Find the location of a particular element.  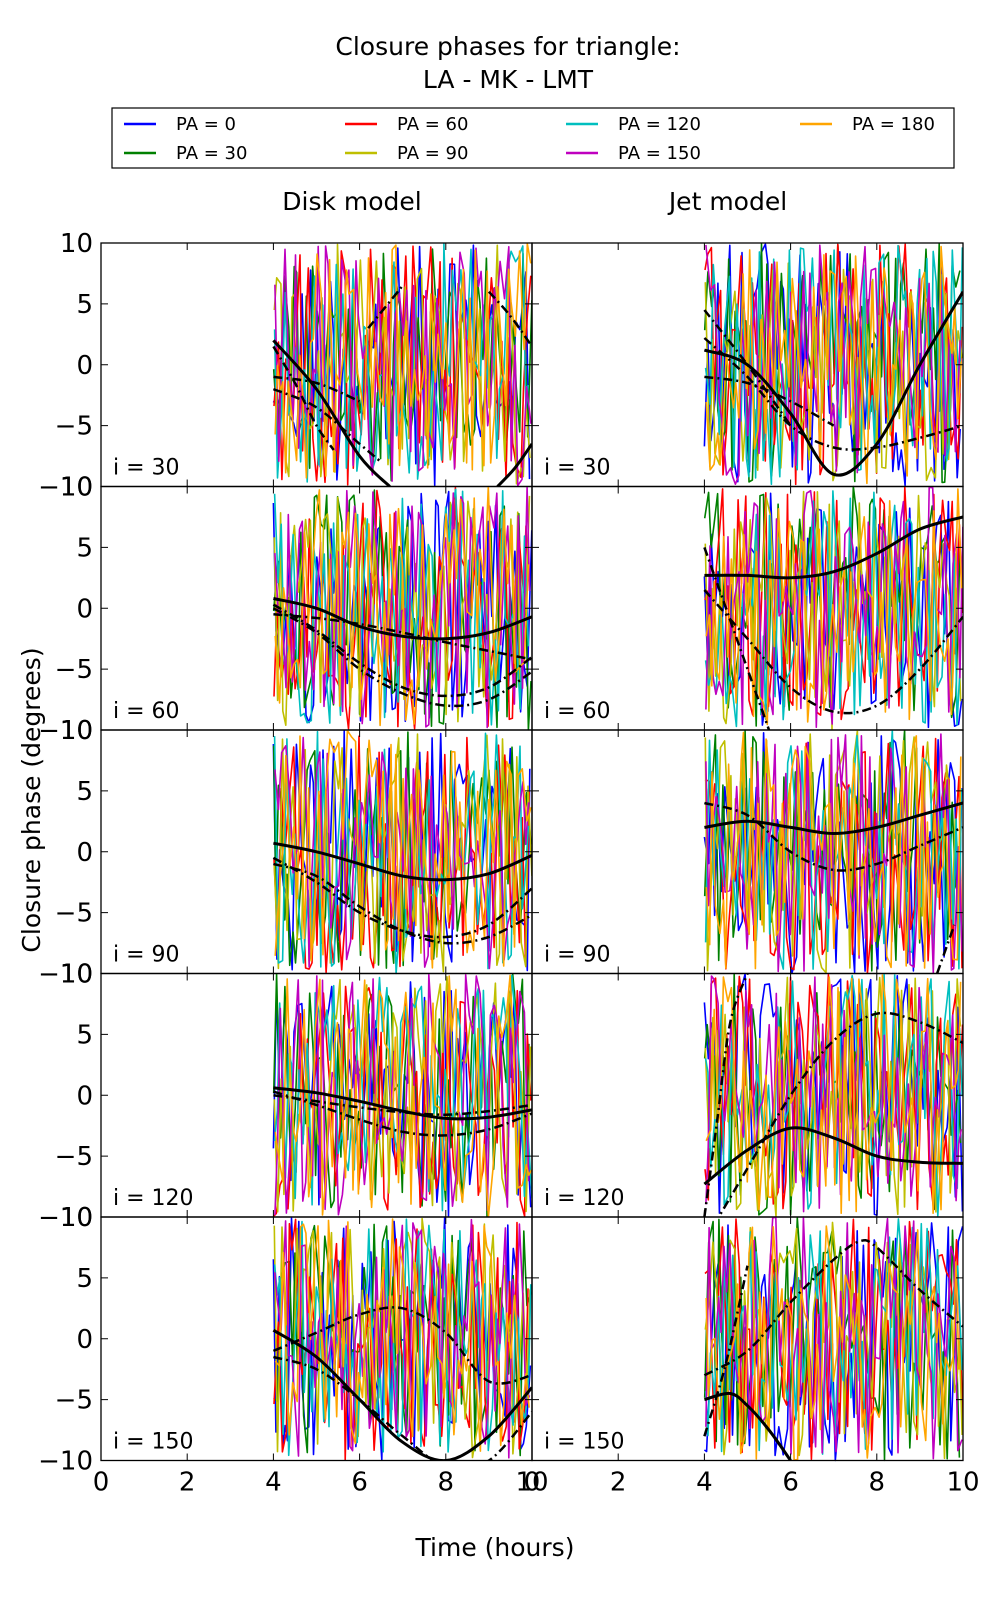

x-tick-label: 4 is located at coordinates (704, 1483).